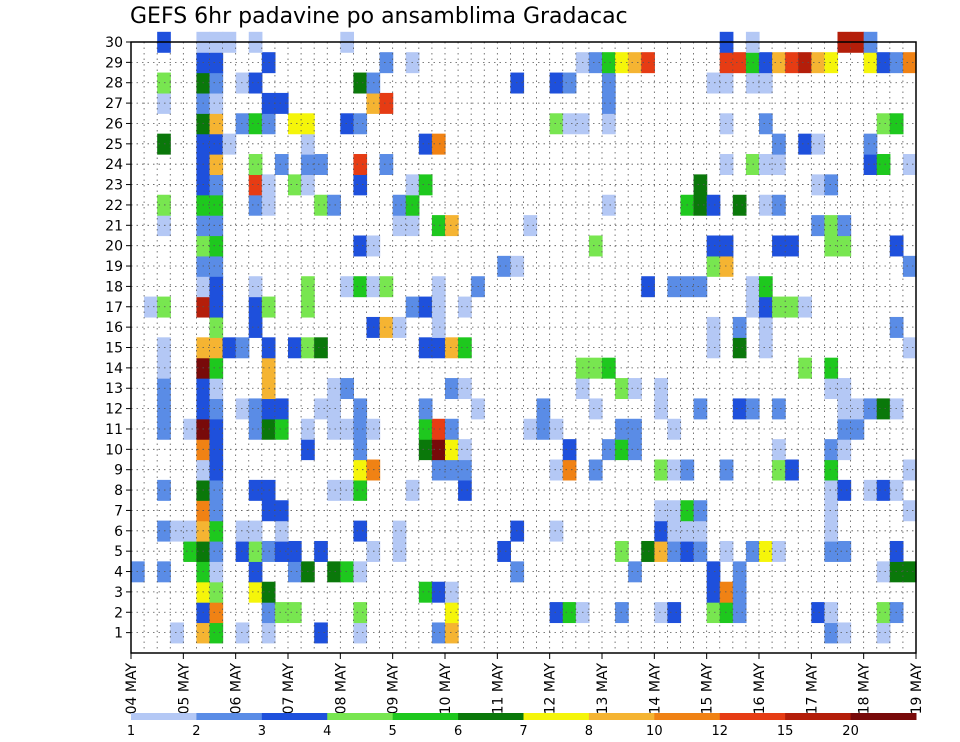 The image size is (960, 742). I want to click on y-tick-label: 6, so click(118, 532).